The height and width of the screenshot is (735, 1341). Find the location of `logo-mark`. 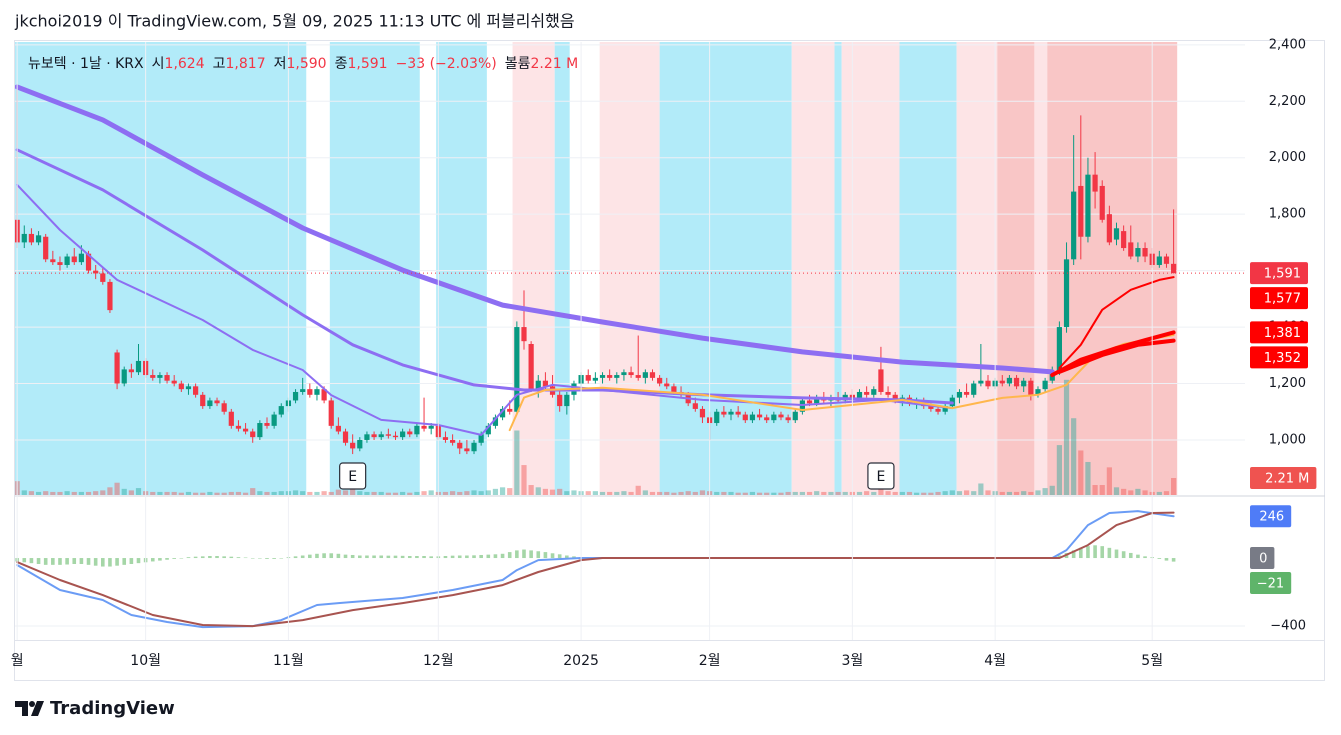

logo-mark is located at coordinates (21, 708).